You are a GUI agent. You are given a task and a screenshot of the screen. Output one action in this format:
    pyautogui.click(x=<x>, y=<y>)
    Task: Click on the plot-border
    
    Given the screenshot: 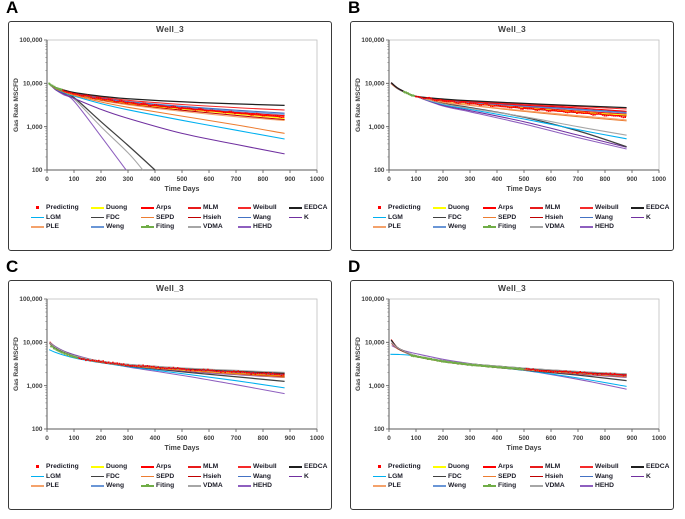 What is the action you would take?
    pyautogui.click(x=182, y=364)
    